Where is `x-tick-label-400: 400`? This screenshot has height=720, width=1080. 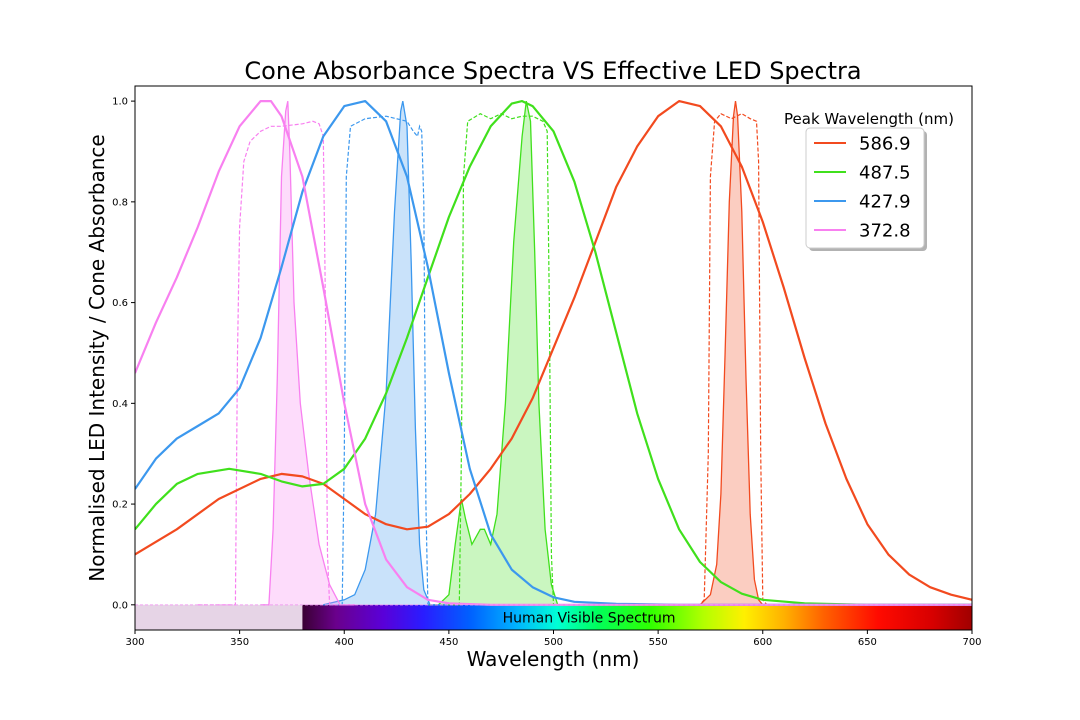 x-tick-label-400: 400 is located at coordinates (344, 642).